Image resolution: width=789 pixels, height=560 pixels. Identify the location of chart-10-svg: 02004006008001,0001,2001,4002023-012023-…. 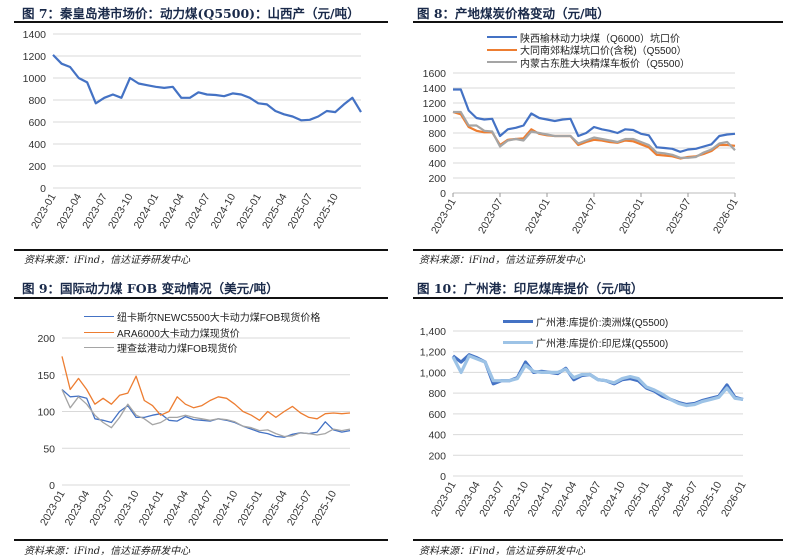
(584, 422).